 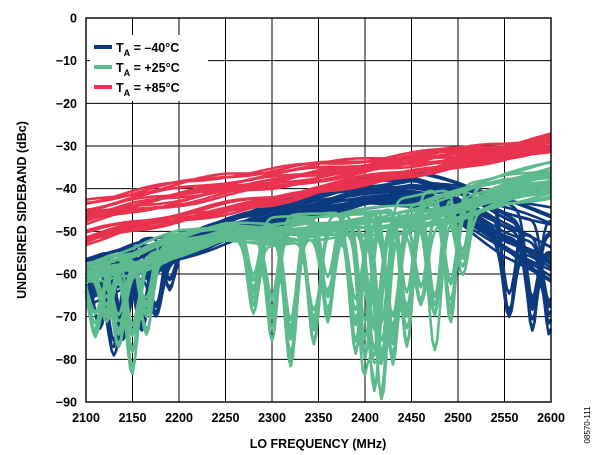 What do you see at coordinates (551, 418) in the screenshot?
I see `x-tick-label: 2600` at bounding box center [551, 418].